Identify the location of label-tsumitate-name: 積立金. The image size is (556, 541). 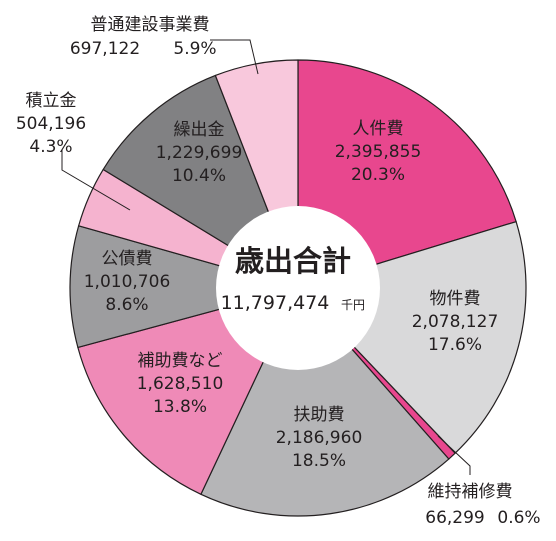
(51, 101).